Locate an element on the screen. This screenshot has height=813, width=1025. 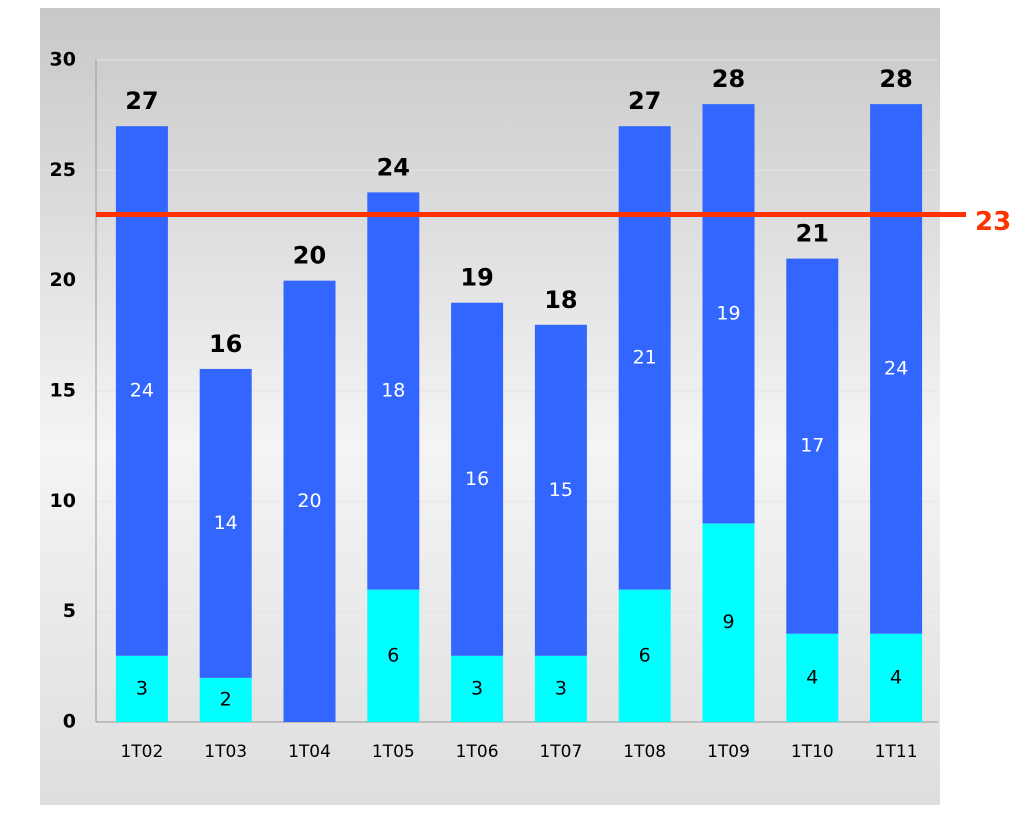
total-label: 18 is located at coordinates (560, 300).